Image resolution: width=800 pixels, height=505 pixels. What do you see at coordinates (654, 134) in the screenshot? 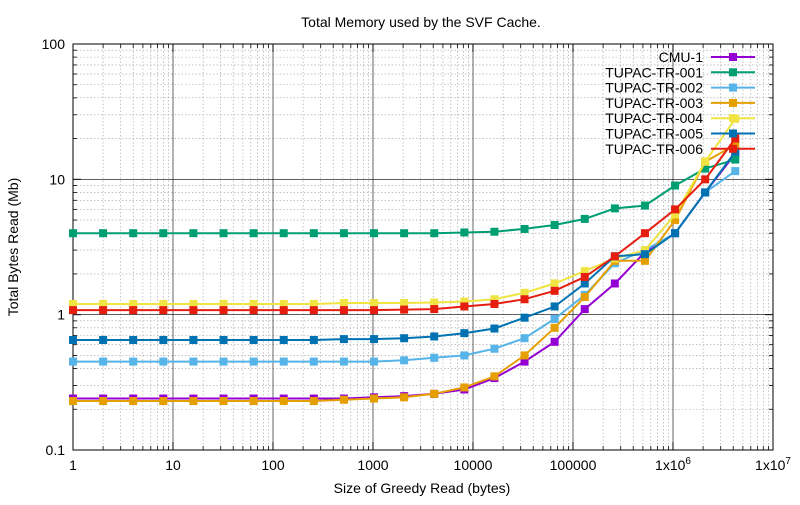
I see `legend-label-tupac-tr-005: TUPAC-TR-005` at bounding box center [654, 134].